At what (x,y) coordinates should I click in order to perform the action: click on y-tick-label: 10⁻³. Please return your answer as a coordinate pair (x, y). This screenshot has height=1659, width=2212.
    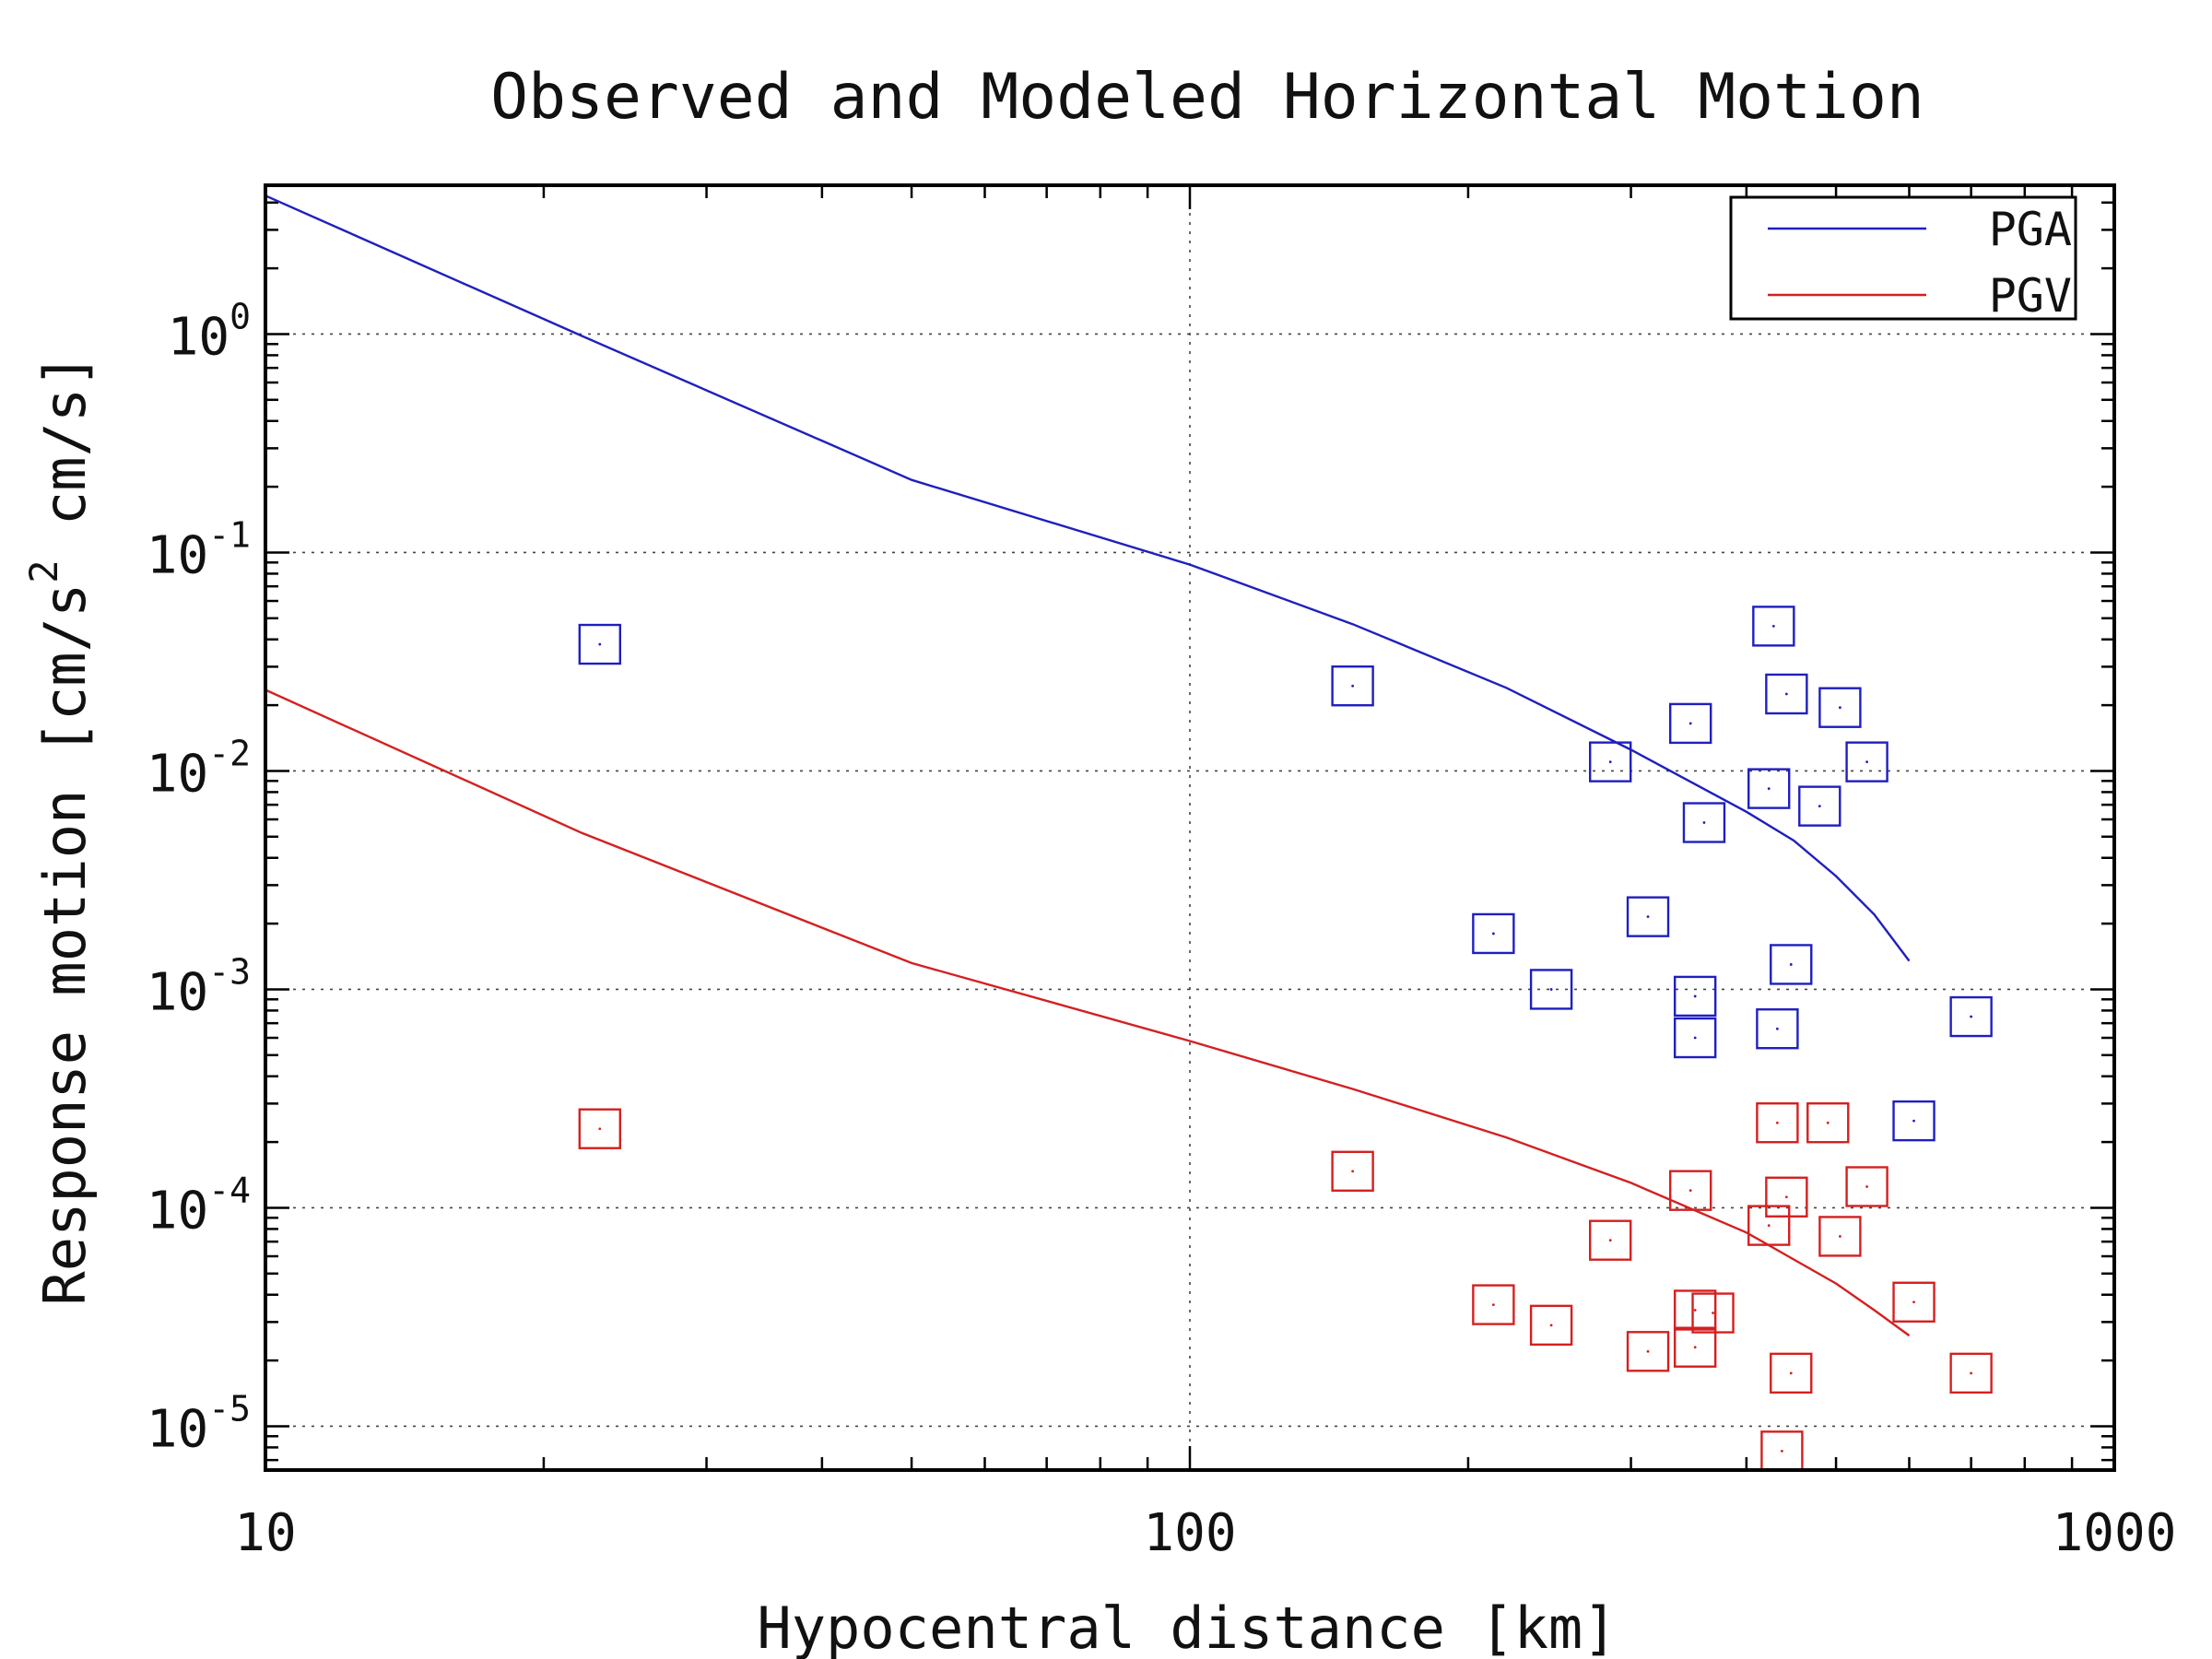
    Looking at the image, I should click on (199, 986).